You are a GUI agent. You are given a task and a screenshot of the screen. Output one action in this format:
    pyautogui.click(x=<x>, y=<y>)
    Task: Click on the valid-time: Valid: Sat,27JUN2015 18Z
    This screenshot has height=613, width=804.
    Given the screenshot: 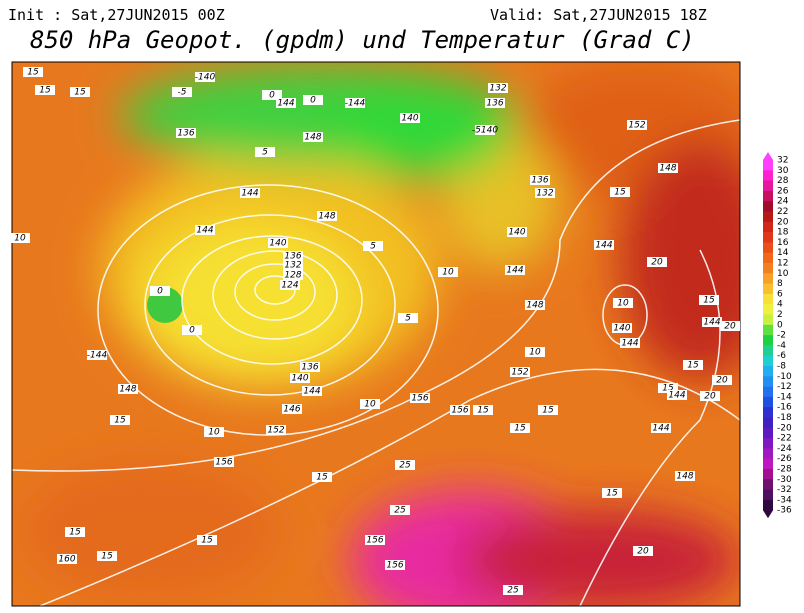 What is the action you would take?
    pyautogui.click(x=598, y=15)
    